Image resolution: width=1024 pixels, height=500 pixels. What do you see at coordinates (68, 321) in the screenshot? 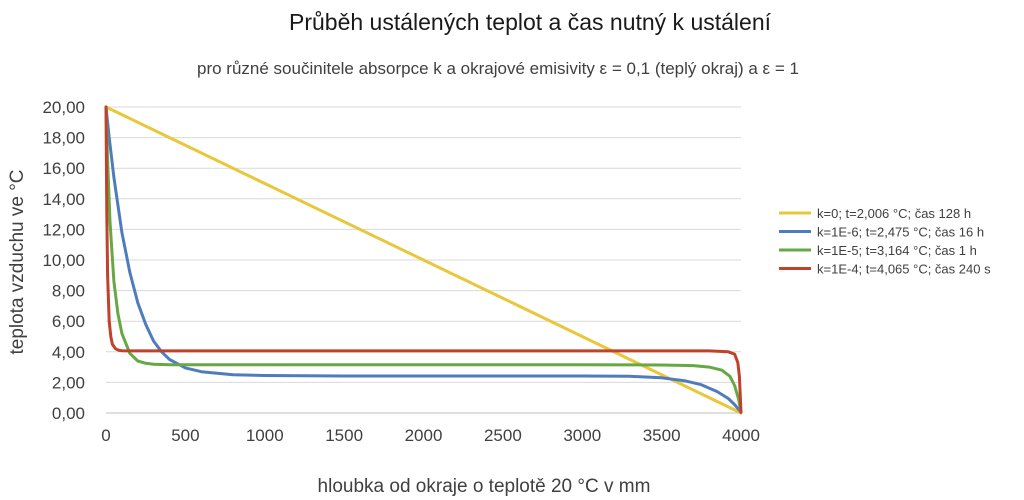
I see `y-tick-label: 6,00` at bounding box center [68, 321].